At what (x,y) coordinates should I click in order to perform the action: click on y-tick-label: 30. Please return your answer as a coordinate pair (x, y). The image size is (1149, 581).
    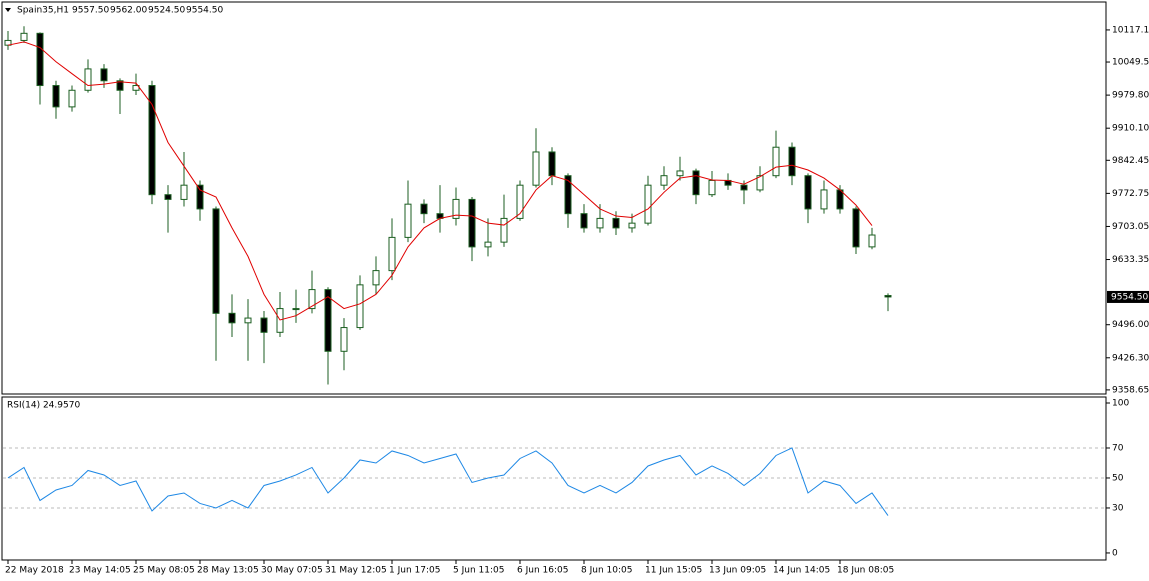
    Looking at the image, I should click on (1118, 508).